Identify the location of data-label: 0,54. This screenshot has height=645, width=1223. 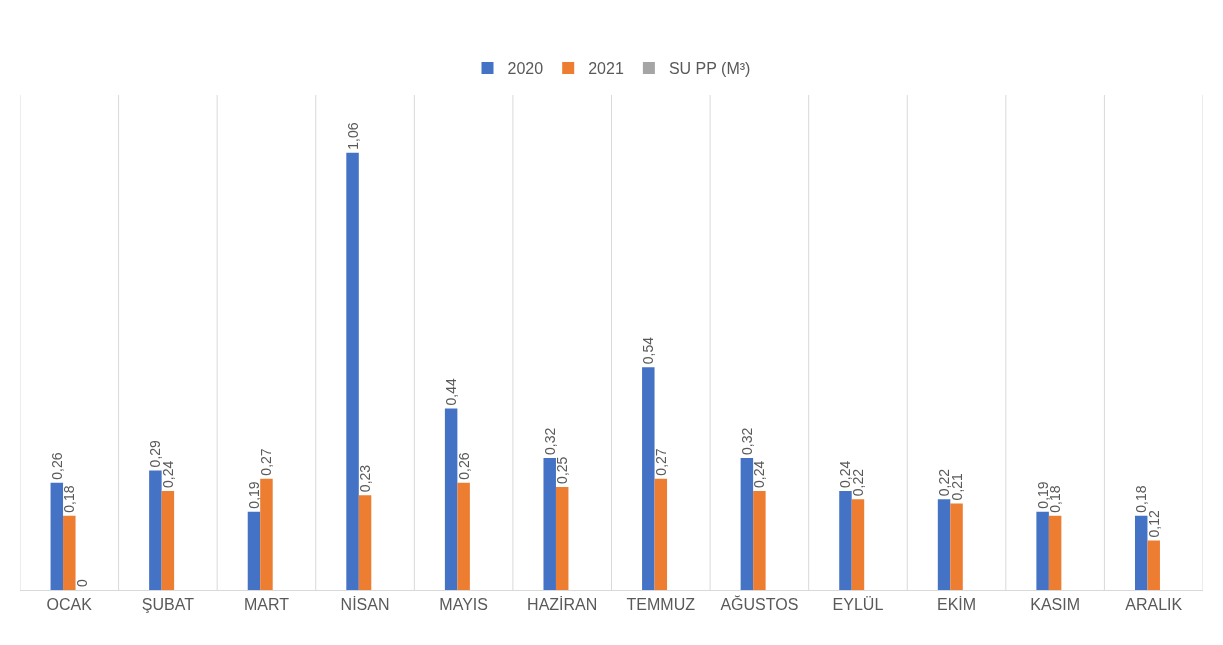
(648, 350).